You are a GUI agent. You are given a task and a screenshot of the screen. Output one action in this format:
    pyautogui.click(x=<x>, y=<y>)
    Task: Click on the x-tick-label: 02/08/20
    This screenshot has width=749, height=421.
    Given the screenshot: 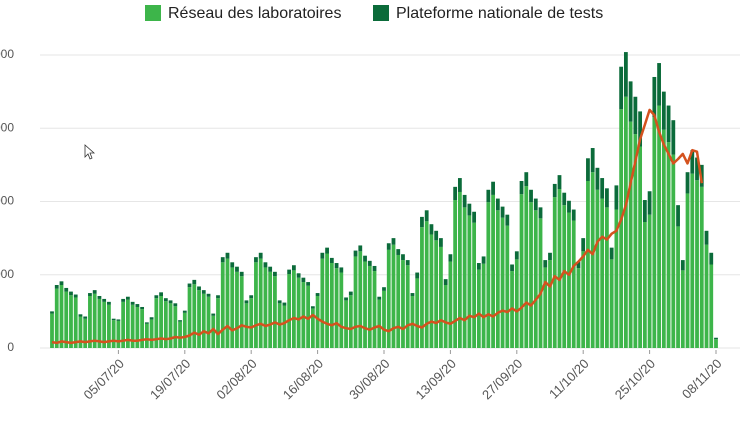 What is the action you would take?
    pyautogui.click(x=236, y=379)
    